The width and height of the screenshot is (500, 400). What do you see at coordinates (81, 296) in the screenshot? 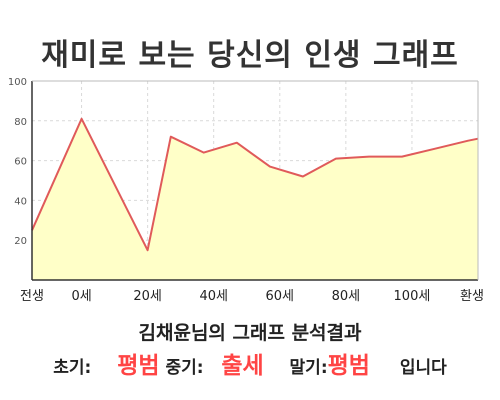
I see `x-tick-label: 0세` at bounding box center [81, 296].